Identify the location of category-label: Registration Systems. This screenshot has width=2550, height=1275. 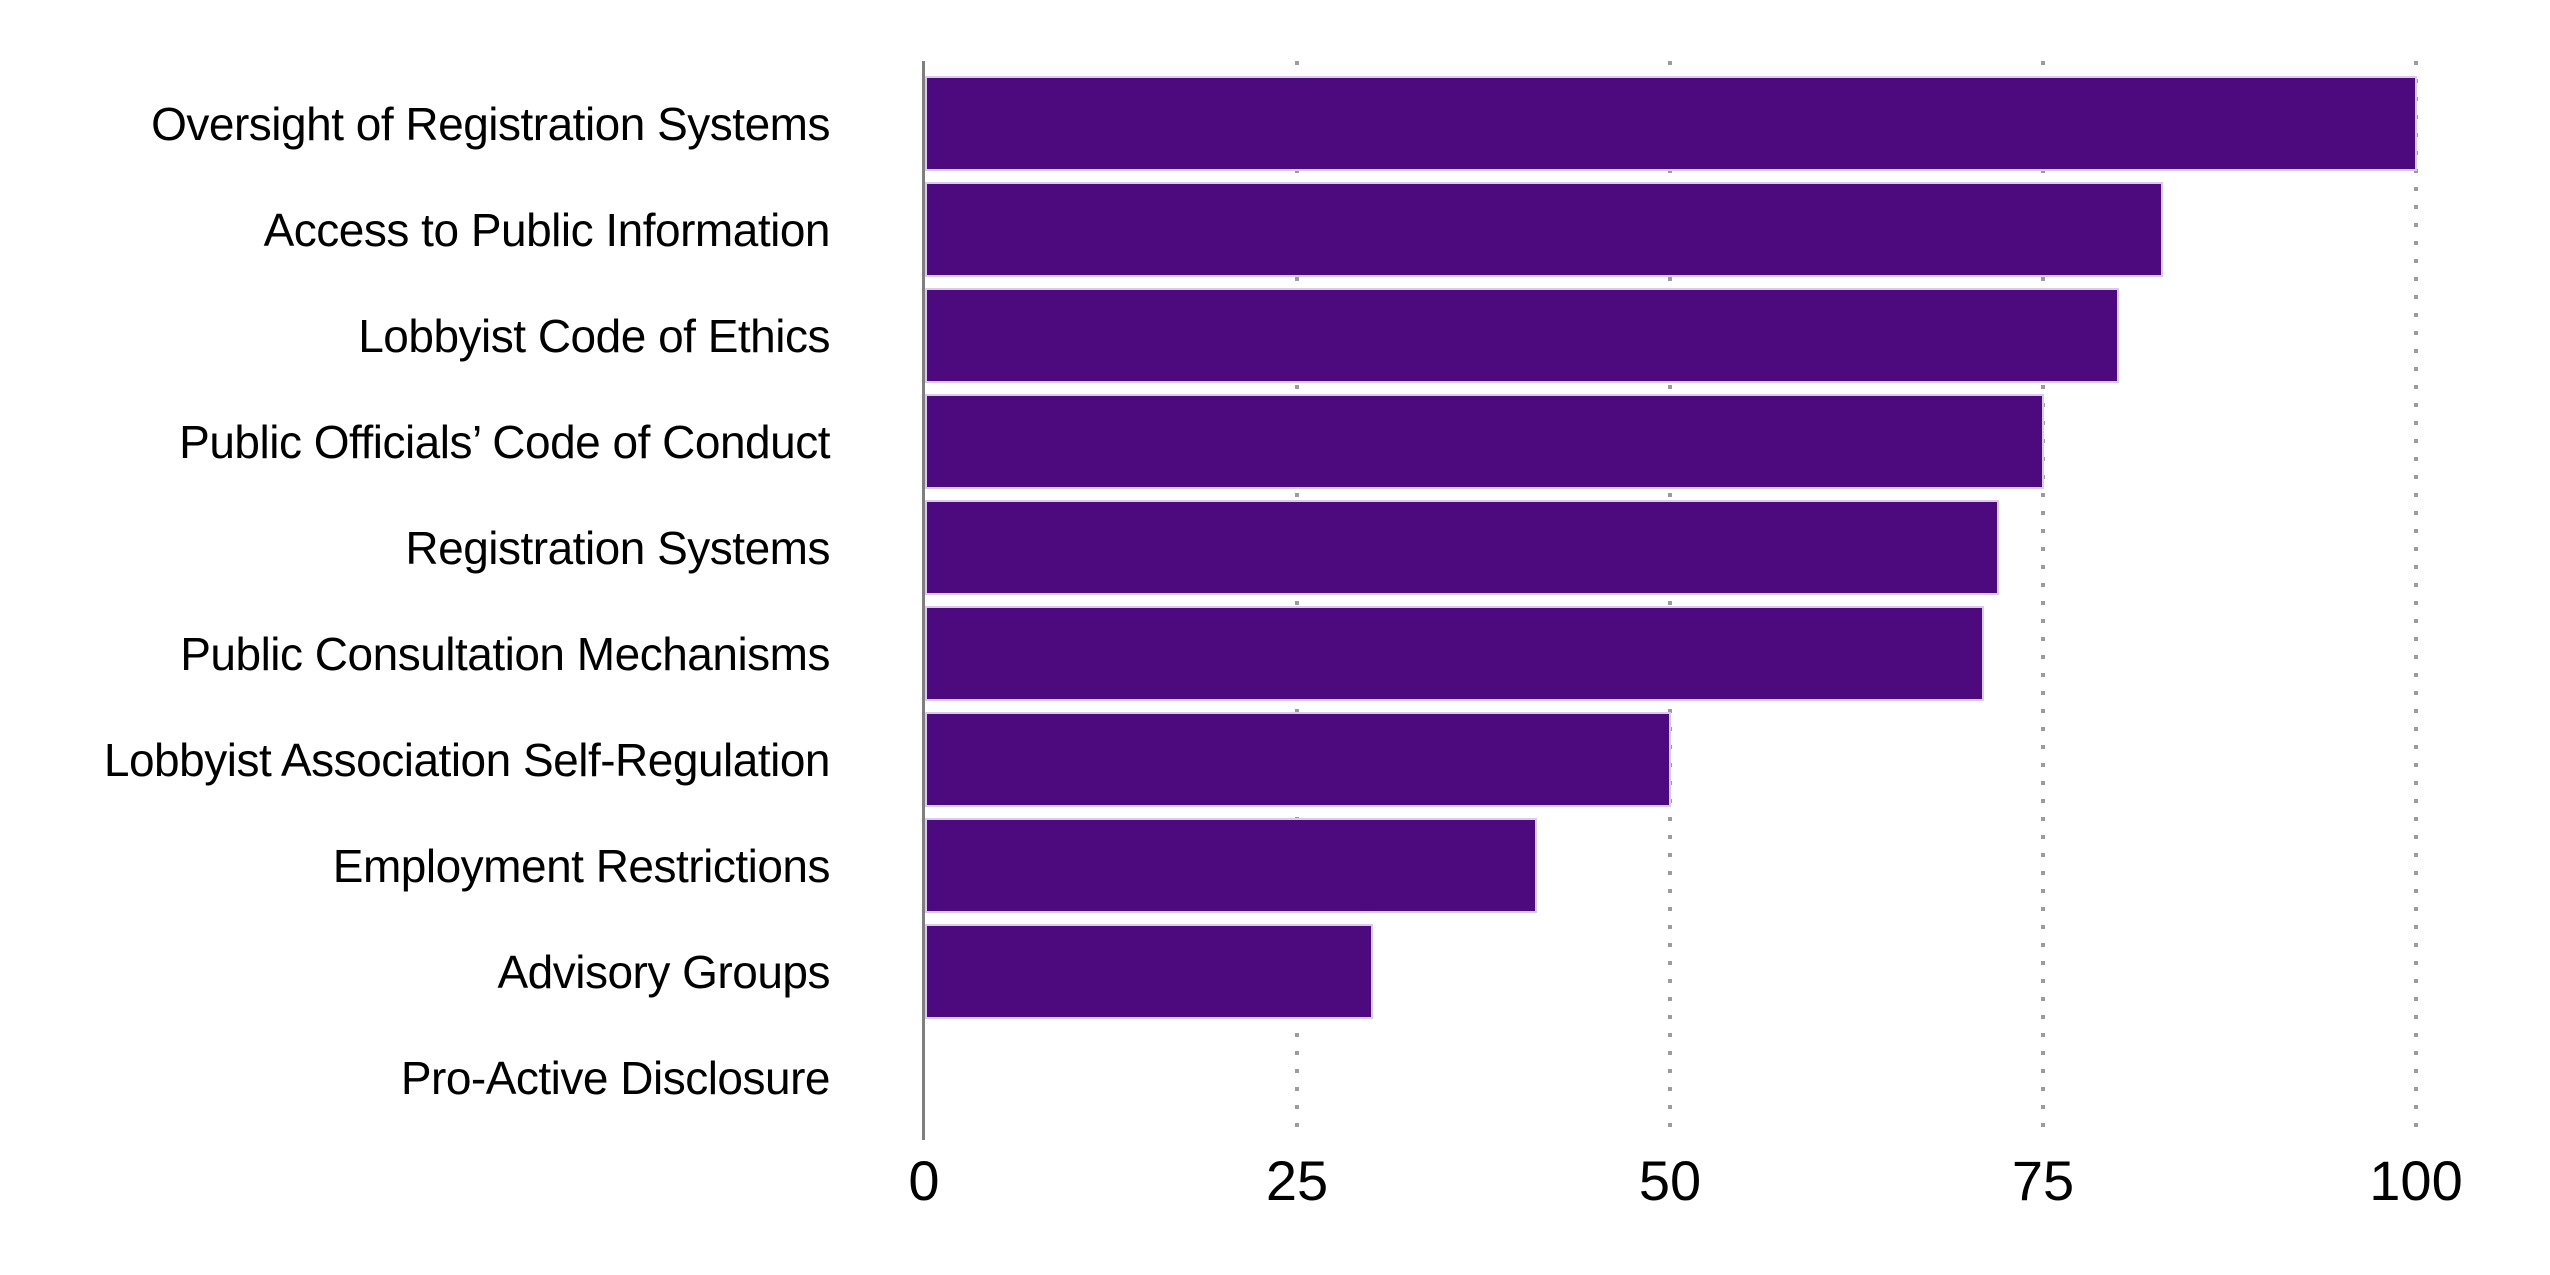
(617, 547).